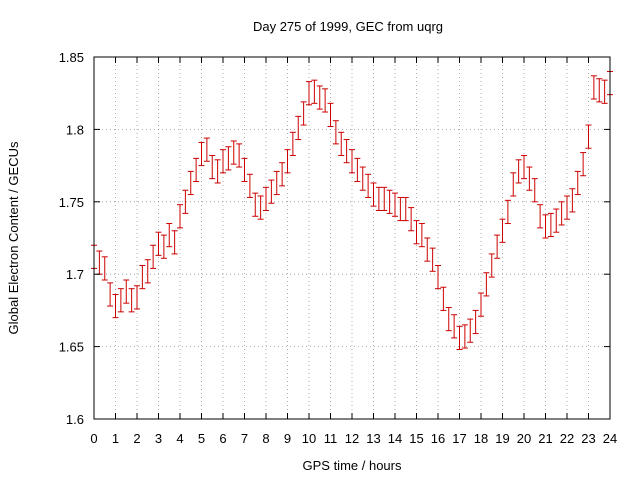 The height and width of the screenshot is (480, 640). Describe the element at coordinates (71, 238) in the screenshot. I see `y-tick-labels: 1.6 1.65 1.7 1.75 1.8 1.85` at that location.